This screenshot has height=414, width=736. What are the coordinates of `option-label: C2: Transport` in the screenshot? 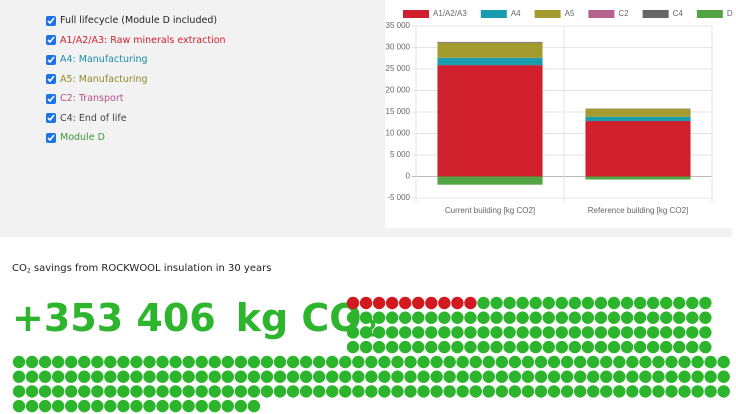 It's located at (92, 99).